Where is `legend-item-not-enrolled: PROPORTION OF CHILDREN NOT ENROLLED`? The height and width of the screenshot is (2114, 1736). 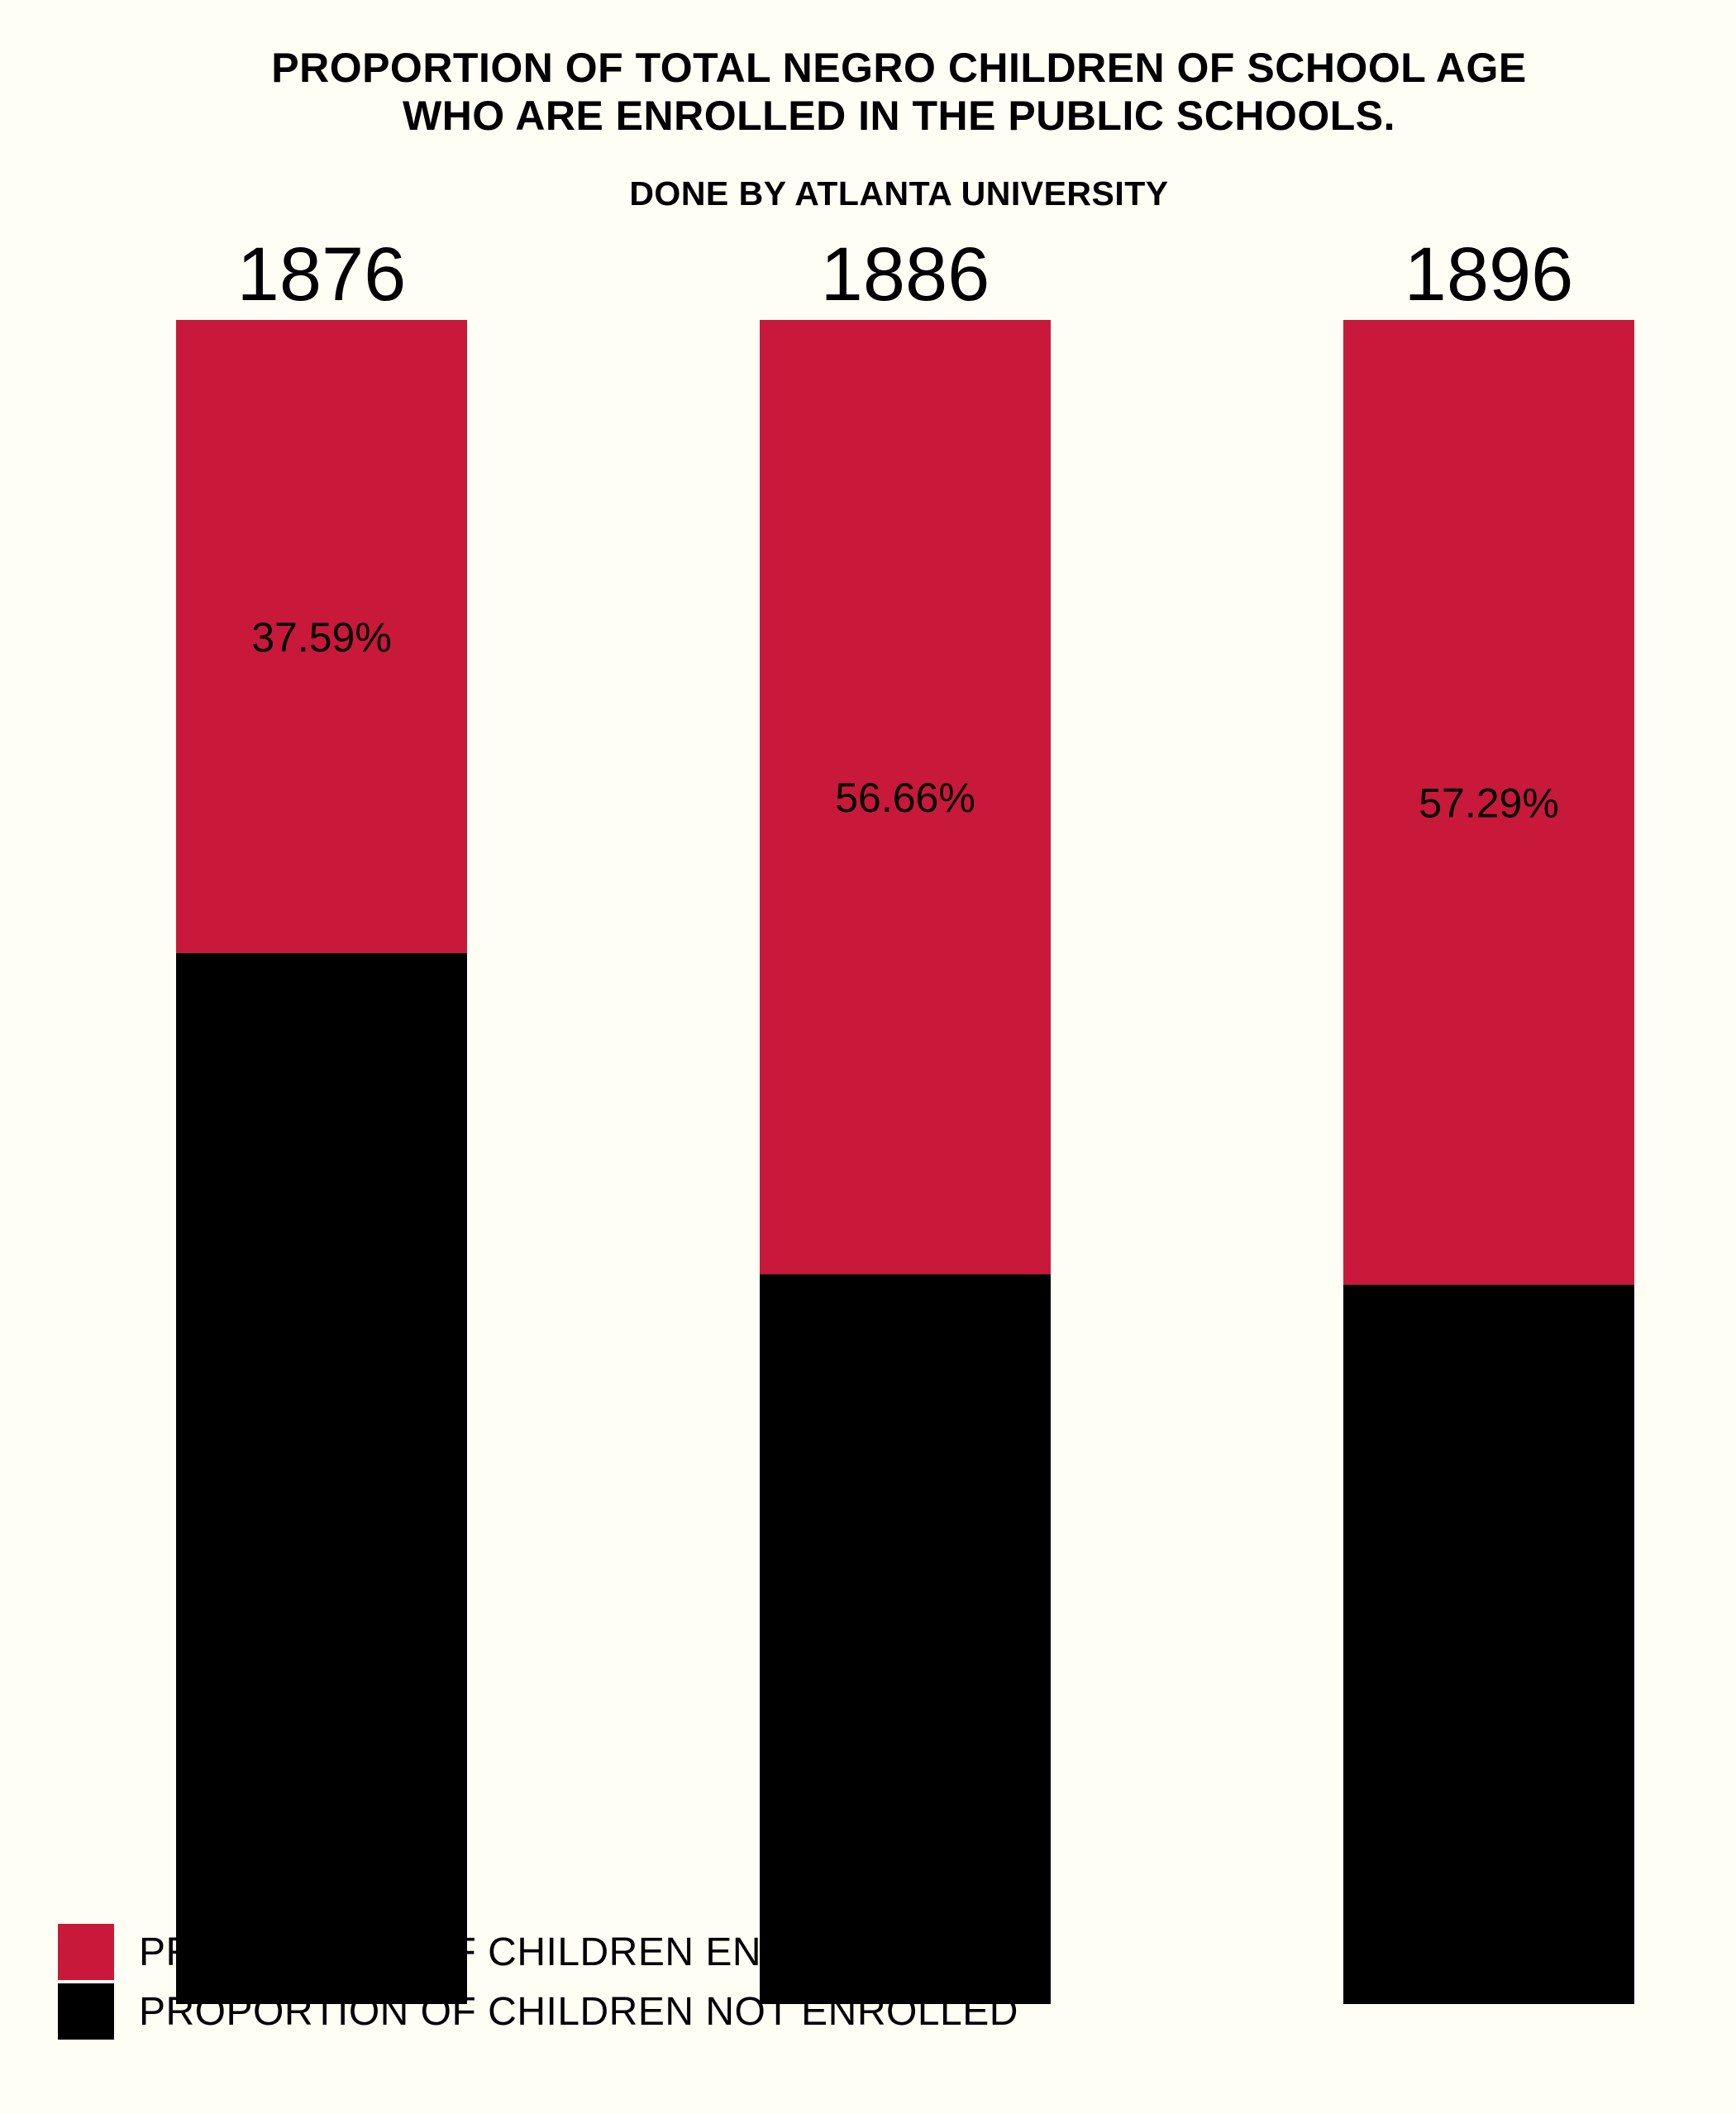
legend-item-not-enrolled: PROPORTION OF CHILDREN NOT ENROLLED is located at coordinates (538, 2011).